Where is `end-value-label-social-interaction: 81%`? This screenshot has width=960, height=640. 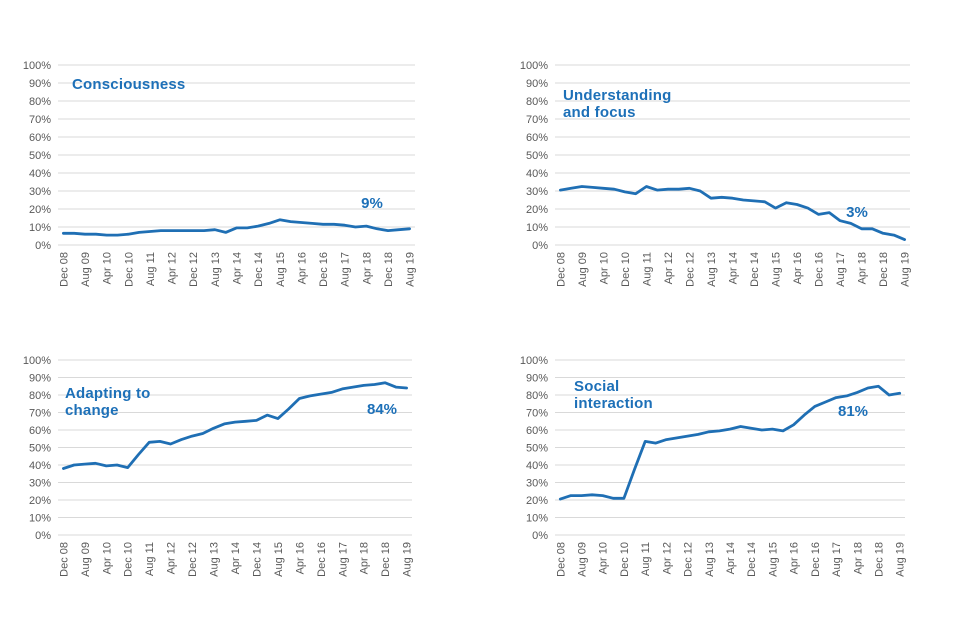 end-value-label-social-interaction: 81% is located at coordinates (853, 411).